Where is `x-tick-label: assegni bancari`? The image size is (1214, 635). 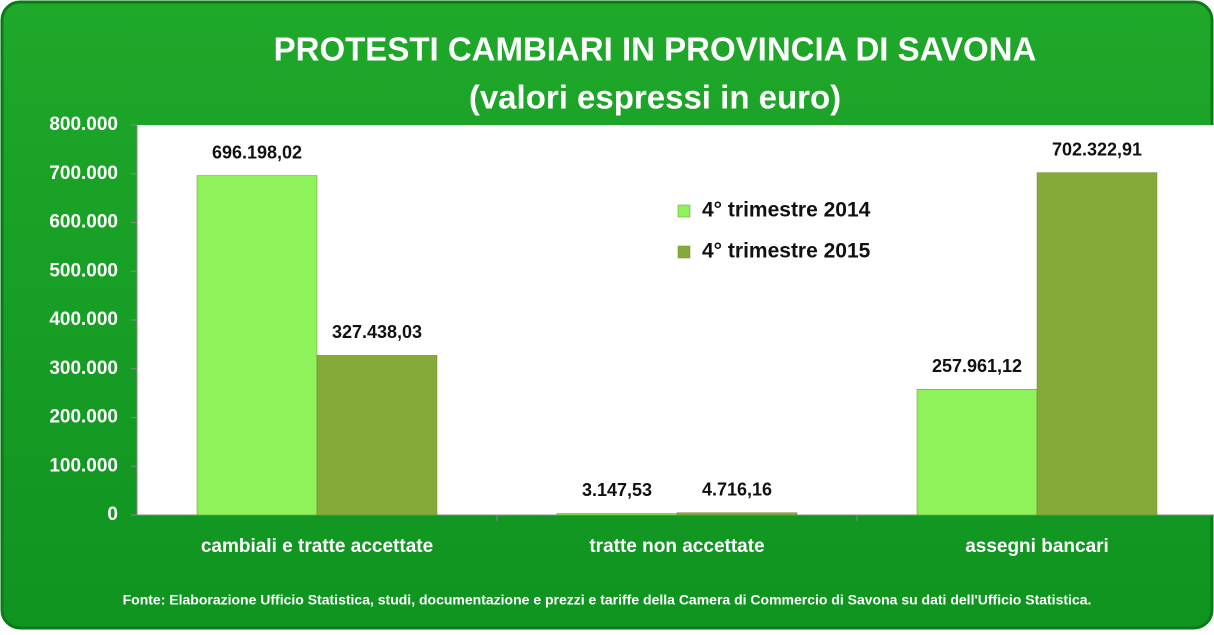
x-tick-label: assegni bancari is located at coordinates (1037, 546).